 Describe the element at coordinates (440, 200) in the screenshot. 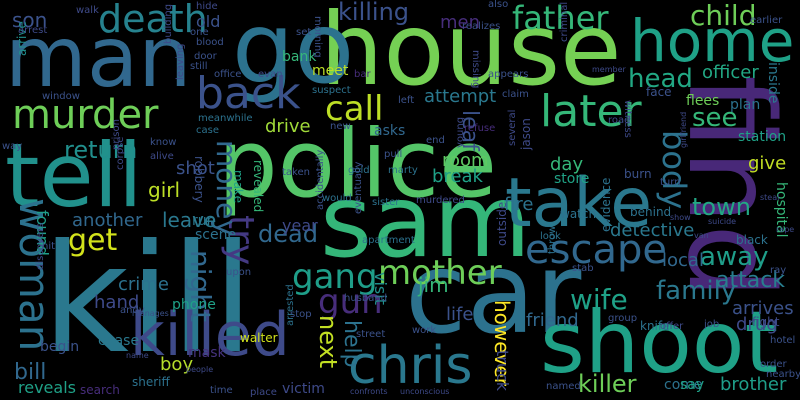

I see `word-murdered: murdered` at that location.